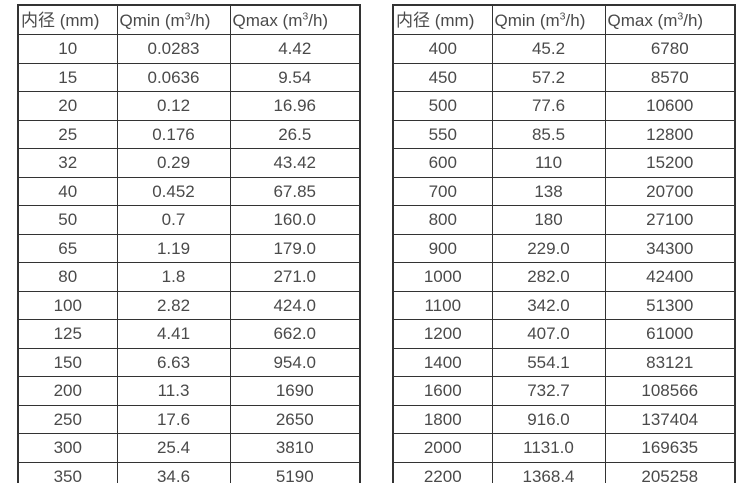 Image resolution: width=750 pixels, height=483 pixels. I want to click on table-cell: 17.6, so click(173, 419).